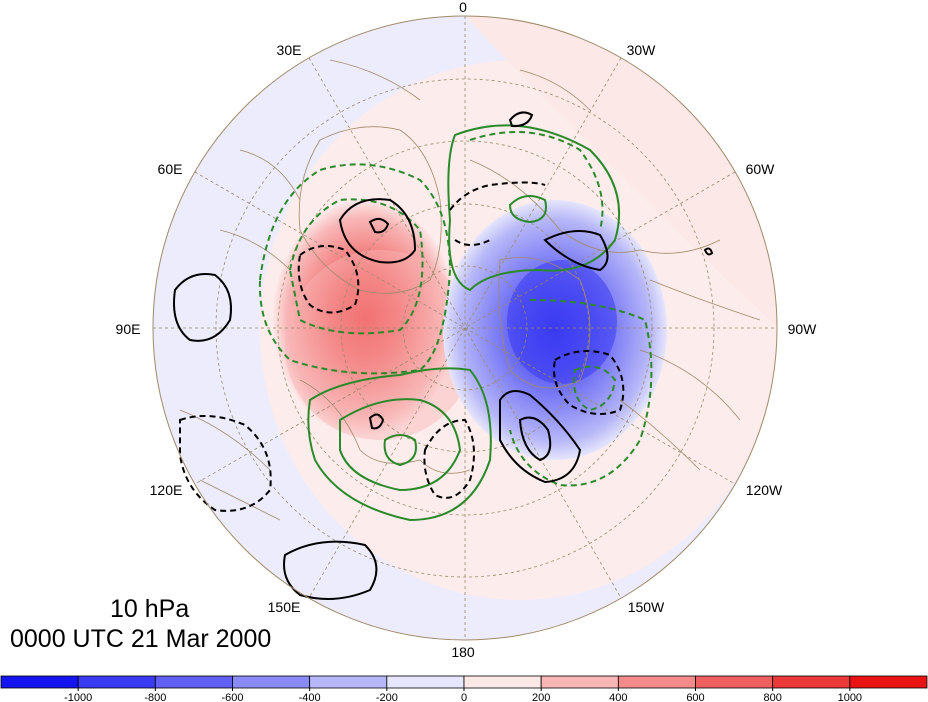 The width and height of the screenshot is (928, 702). What do you see at coordinates (284, 607) in the screenshot?
I see `lon-label-150e: 150E` at bounding box center [284, 607].